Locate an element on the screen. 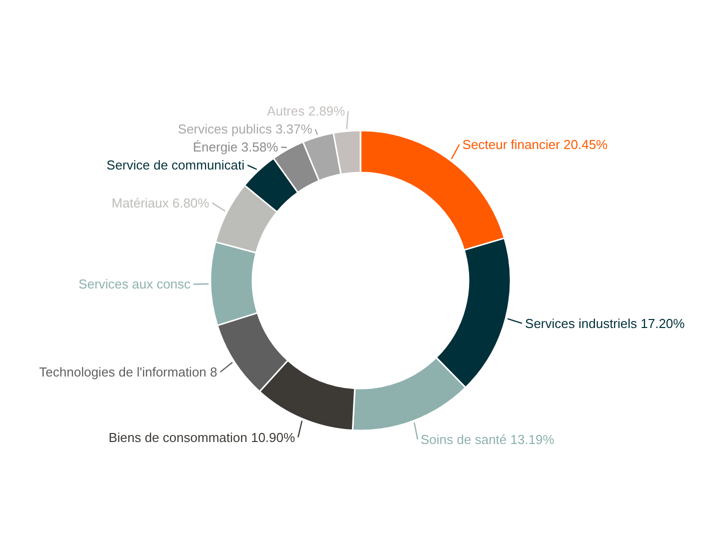  slice-label: Services aux consc is located at coordinates (135, 284).